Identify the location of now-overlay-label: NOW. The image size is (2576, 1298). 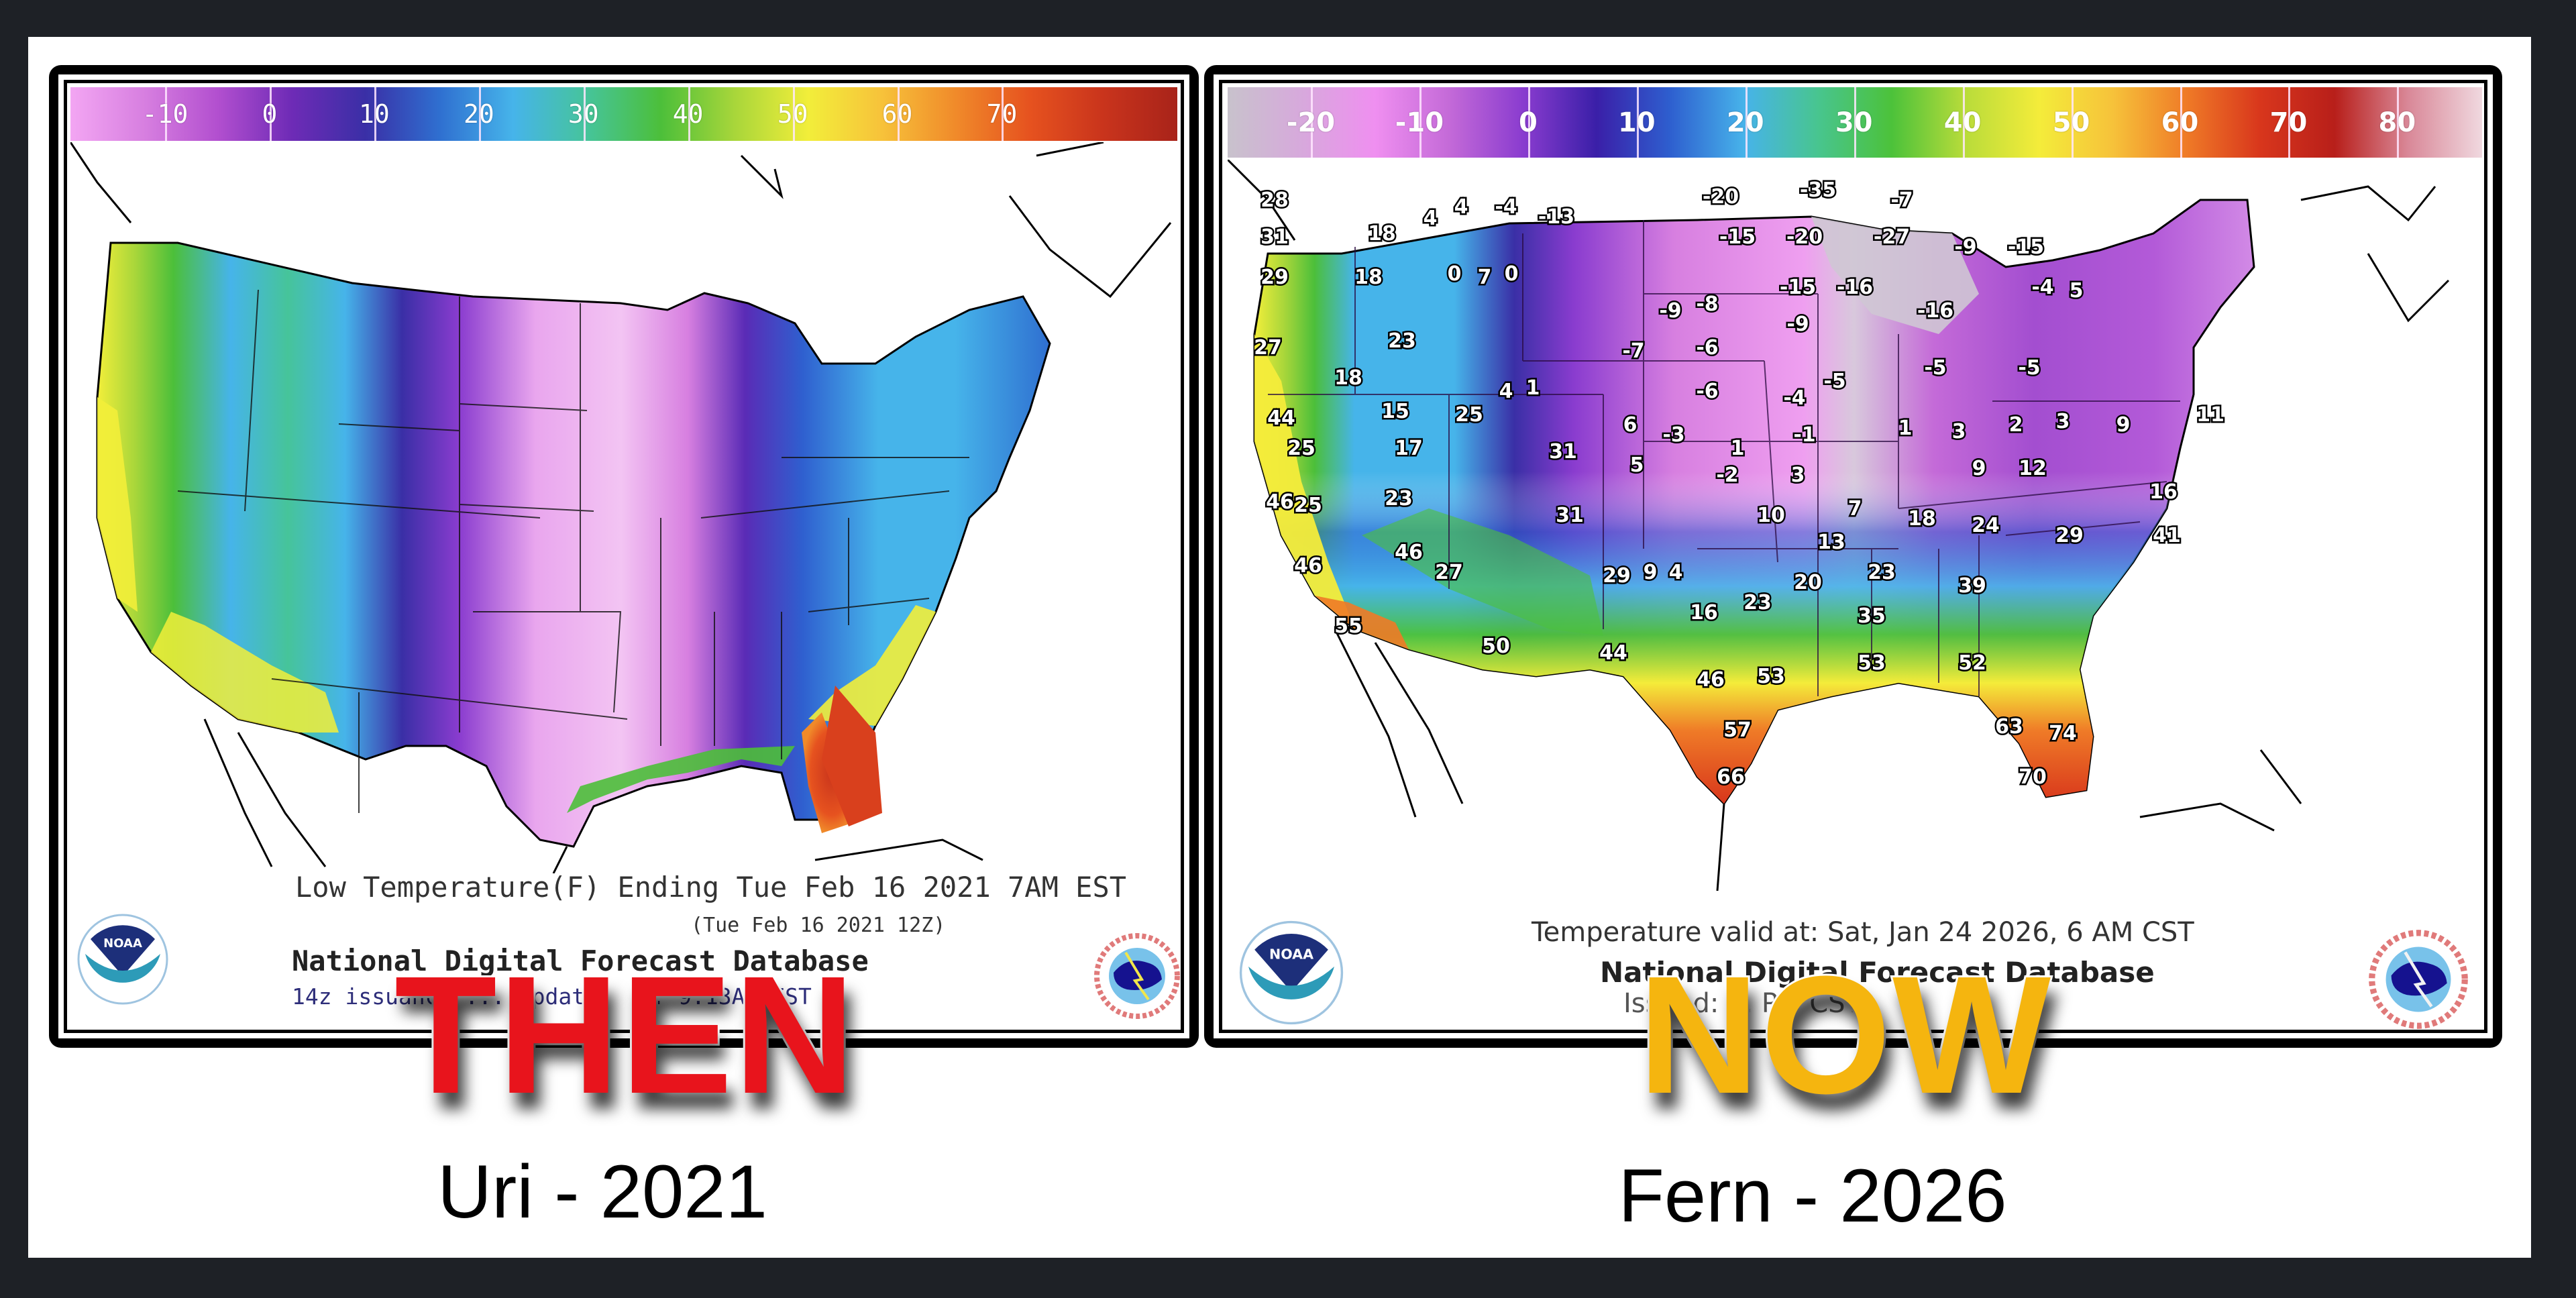
(1844, 1034).